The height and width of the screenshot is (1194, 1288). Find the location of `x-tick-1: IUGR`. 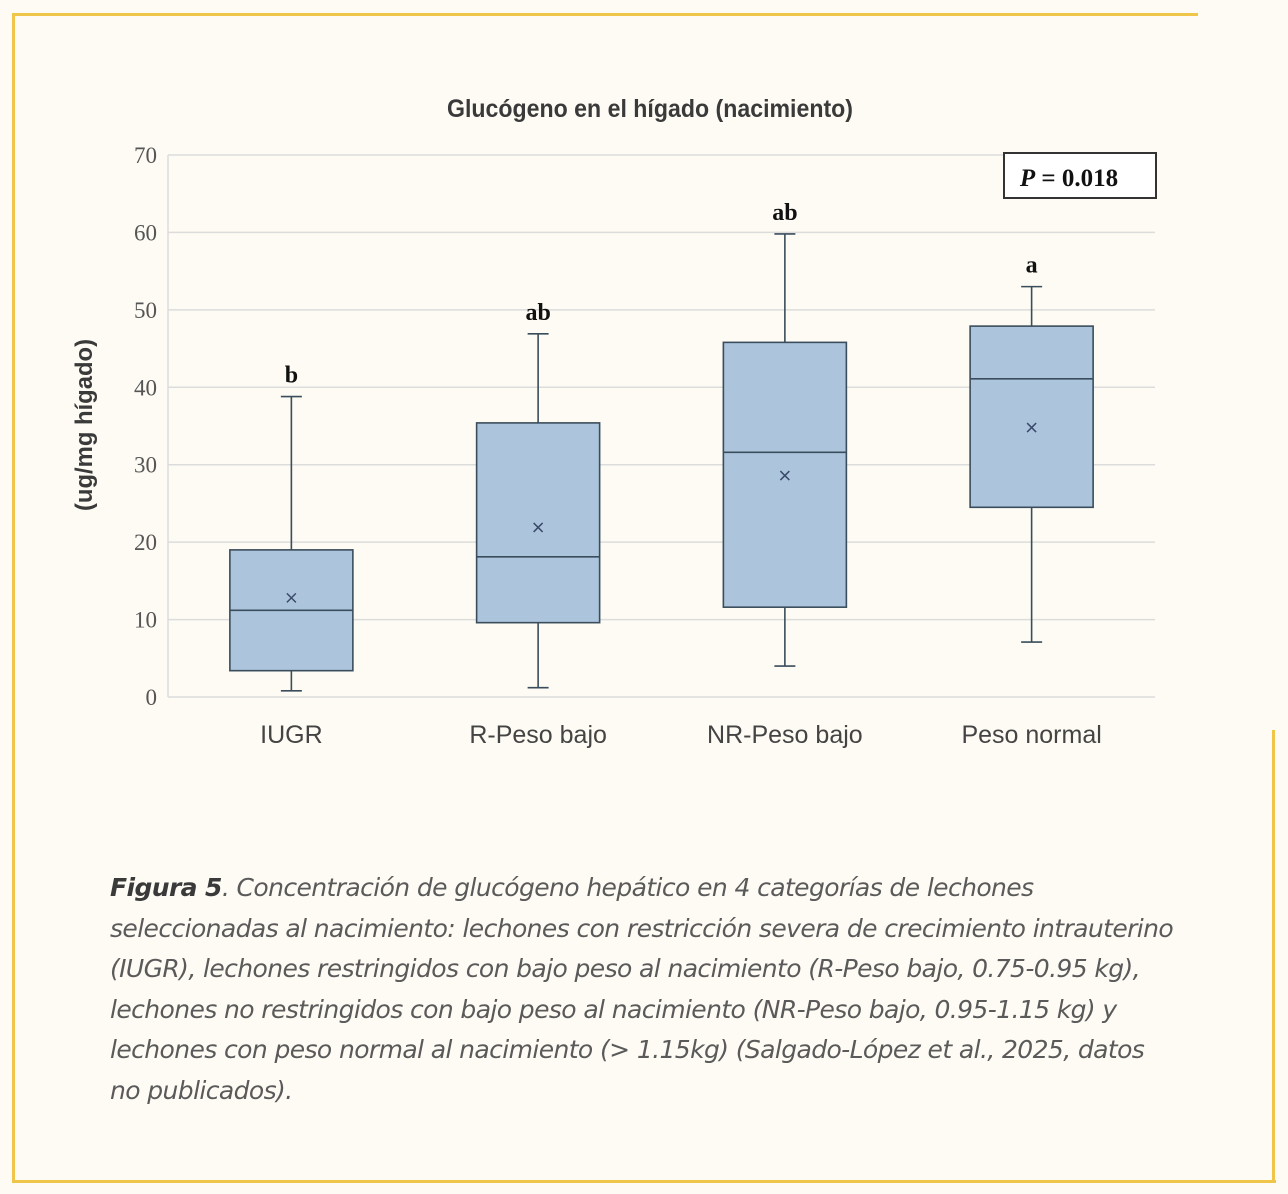

x-tick-1: IUGR is located at coordinates (291, 735).